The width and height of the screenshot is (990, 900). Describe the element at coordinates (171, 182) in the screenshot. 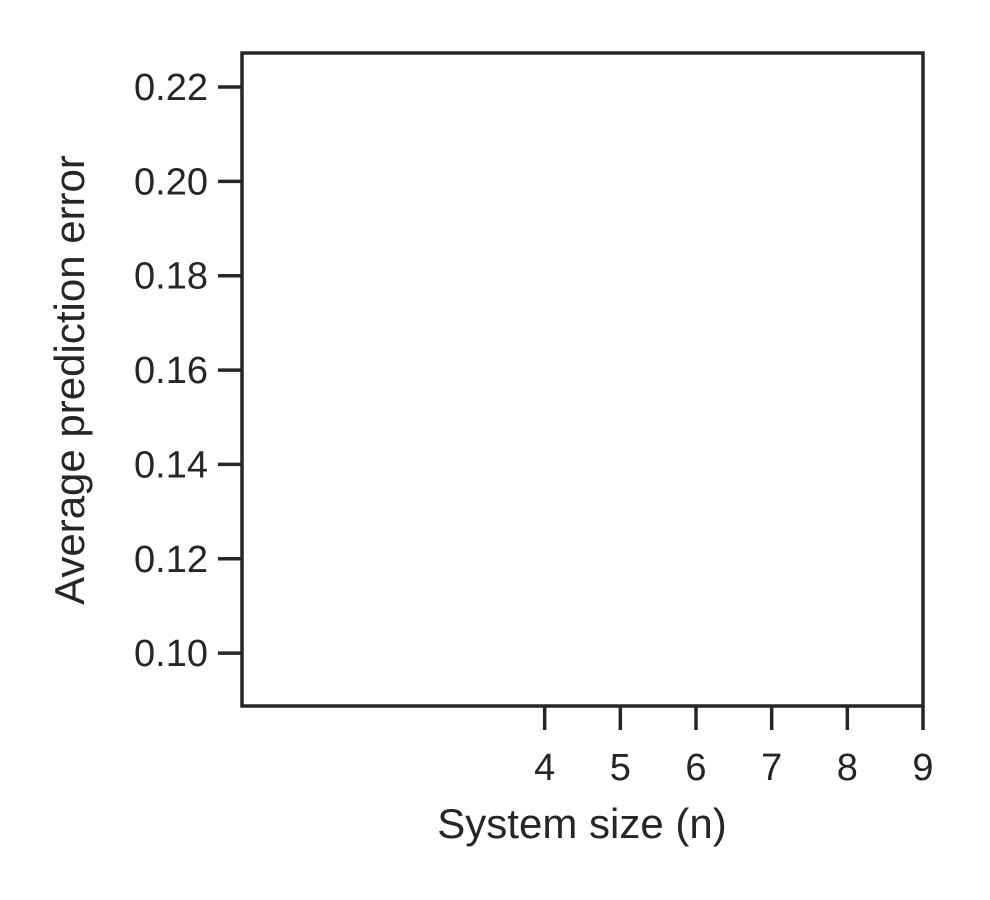

I see `y-tick-label: 0.20` at that location.